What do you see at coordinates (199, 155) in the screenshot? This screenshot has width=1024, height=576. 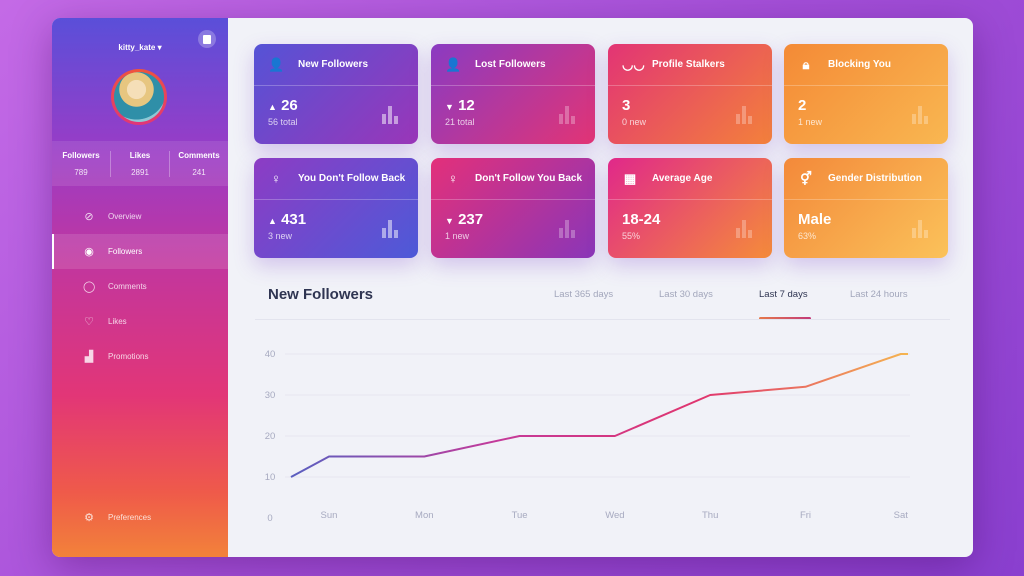 I see `stat-label: Comments` at bounding box center [199, 155].